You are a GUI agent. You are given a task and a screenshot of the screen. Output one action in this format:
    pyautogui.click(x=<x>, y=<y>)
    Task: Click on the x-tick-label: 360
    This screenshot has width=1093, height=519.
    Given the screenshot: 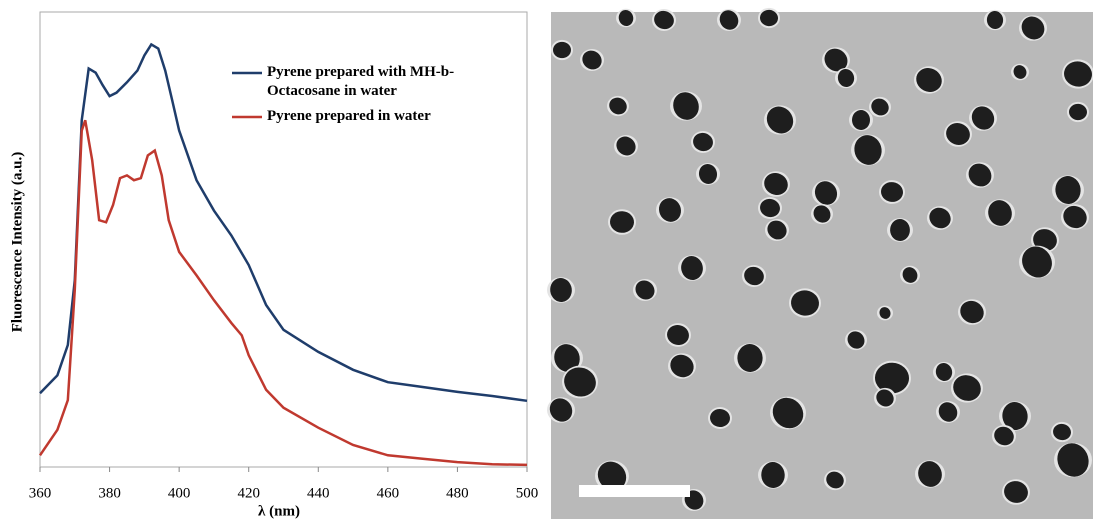 What is the action you would take?
    pyautogui.click(x=40, y=493)
    